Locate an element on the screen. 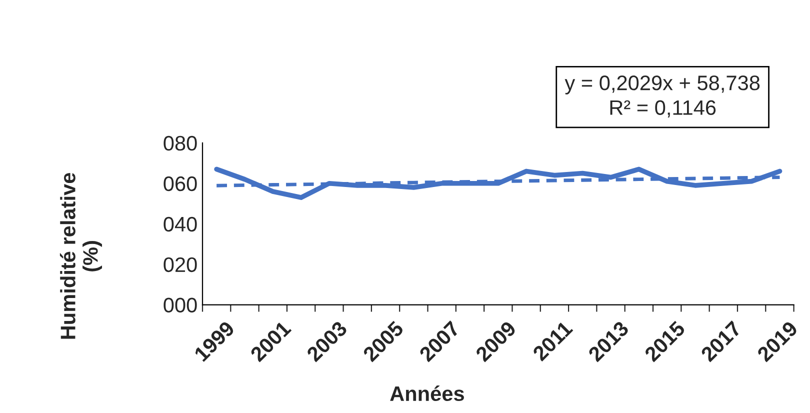  line-series is located at coordinates (498, 183).